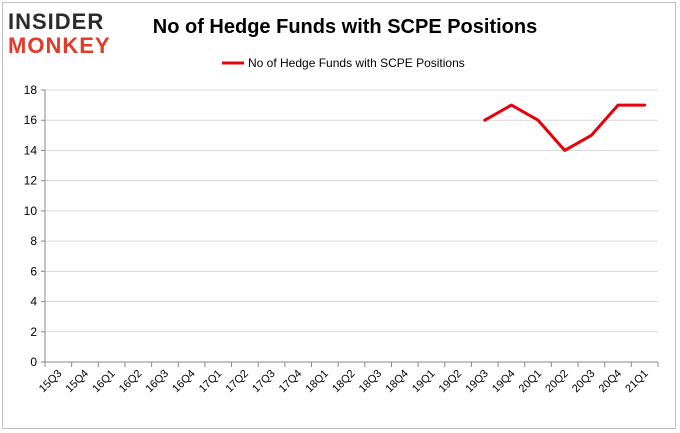 The image size is (680, 433). What do you see at coordinates (33, 302) in the screenshot?
I see `y-tick-label: 4` at bounding box center [33, 302].